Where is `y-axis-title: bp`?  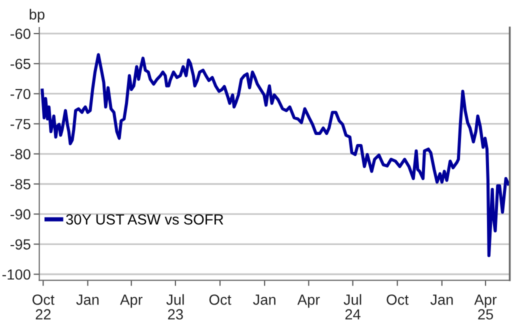 y-axis-title: bp is located at coordinates (37, 15).